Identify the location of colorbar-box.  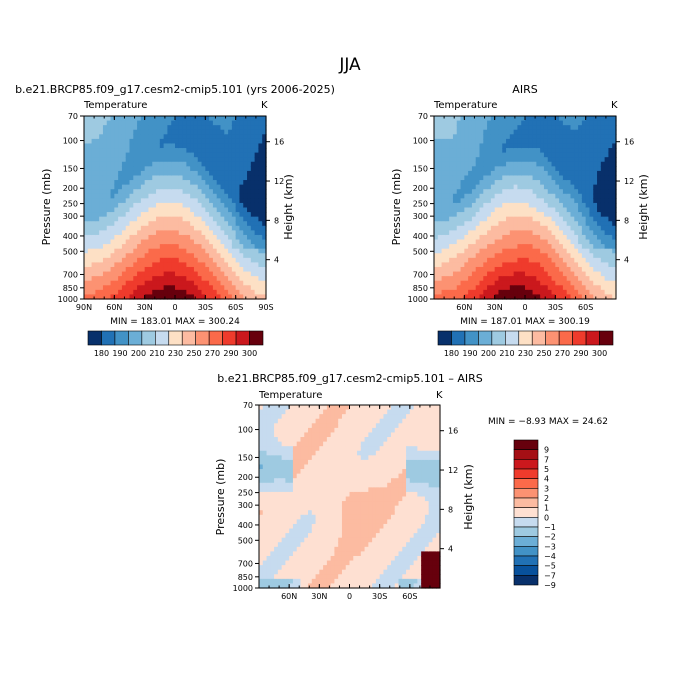
(498, 338).